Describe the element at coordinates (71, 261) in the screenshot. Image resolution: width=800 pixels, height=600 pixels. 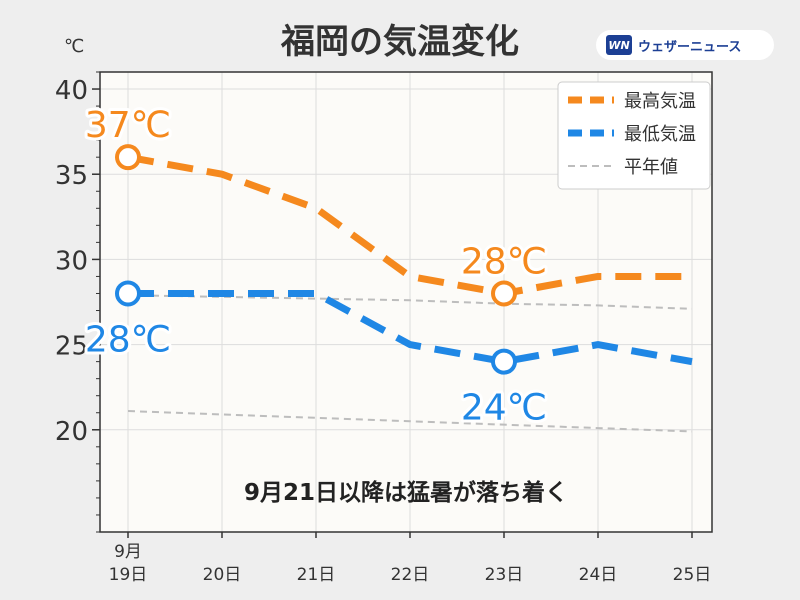
I see `y-tick-label: 30` at that location.